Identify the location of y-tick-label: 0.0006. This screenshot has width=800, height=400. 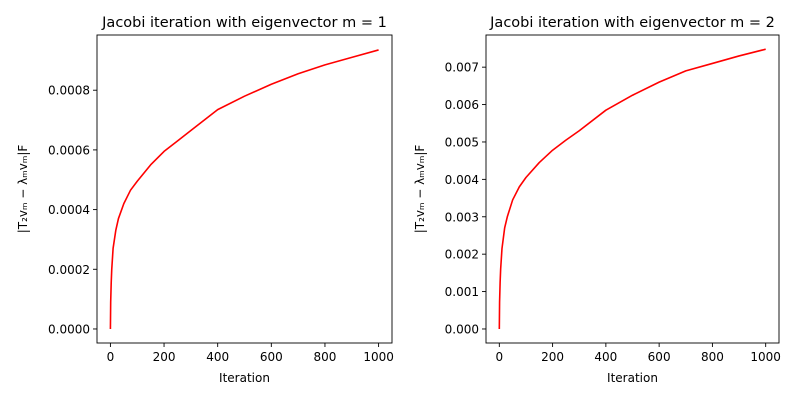
(69, 150).